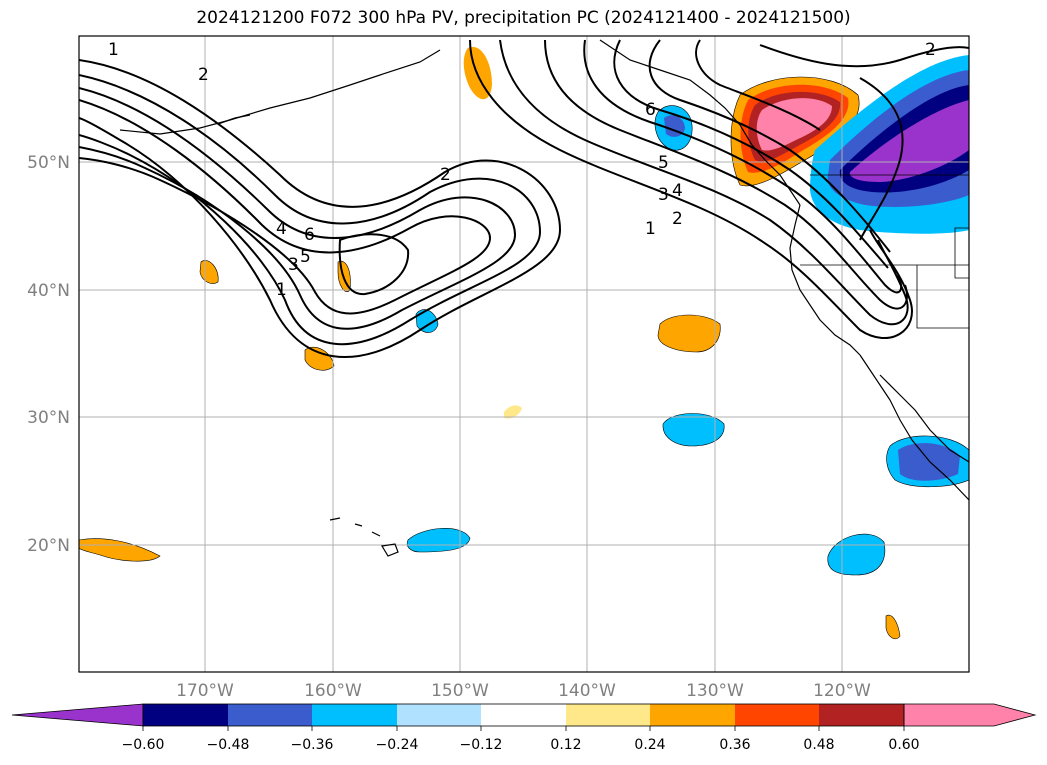 The image size is (1047, 765). I want to click on colorbar-tick-label: 0.60, so click(903, 745).